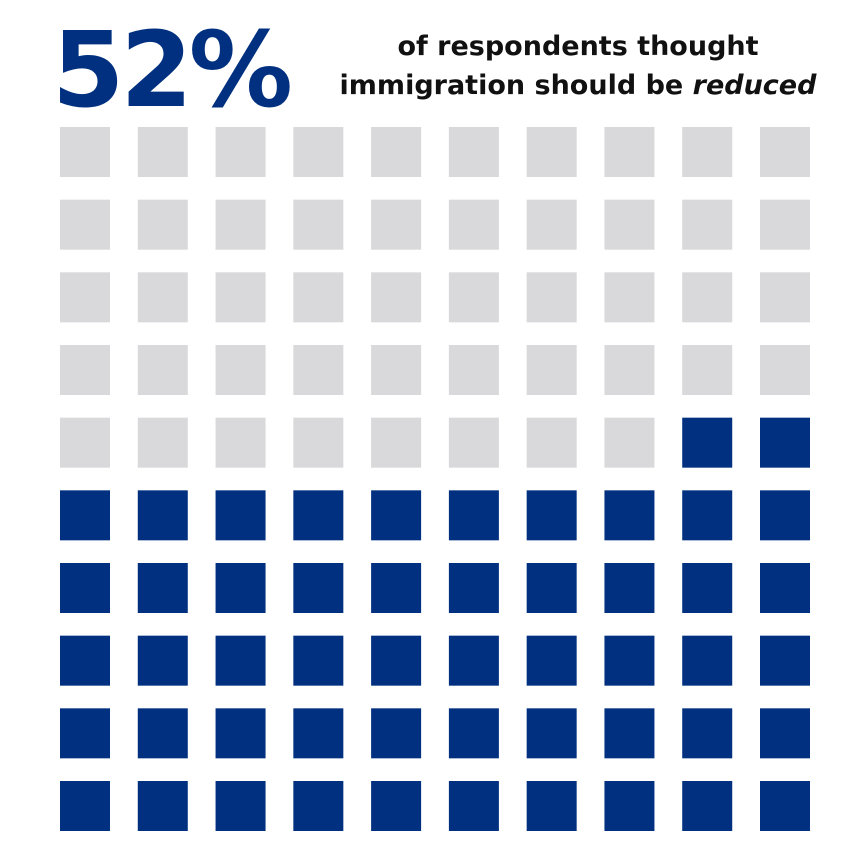 This screenshot has height=861, width=853. I want to click on subtitle-line: immigration should be reduced, so click(579, 85).